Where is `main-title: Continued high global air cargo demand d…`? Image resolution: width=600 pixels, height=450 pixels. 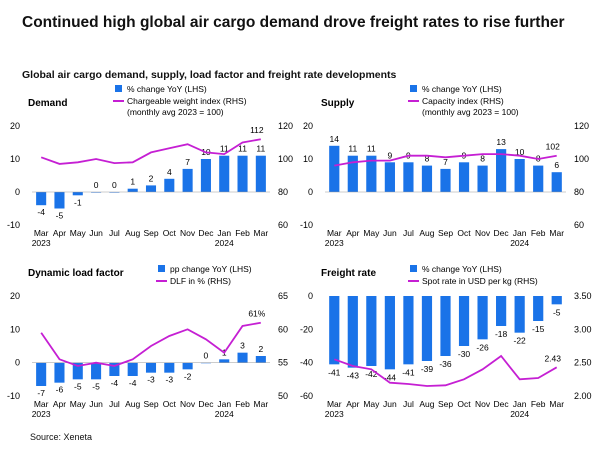
main-title: Continued high global air cargo demand d… is located at coordinates (293, 22).